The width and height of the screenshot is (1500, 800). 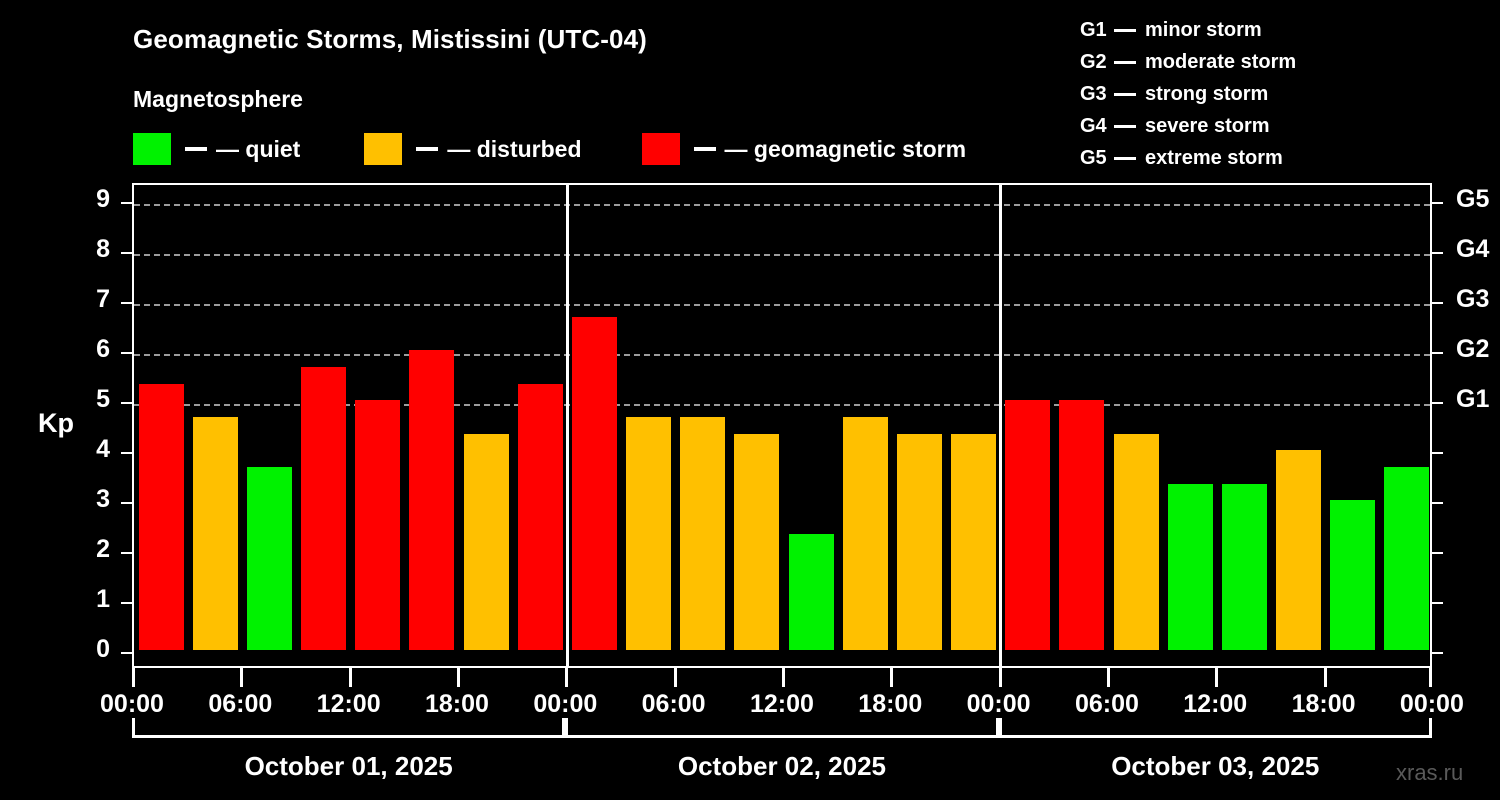 I want to click on legend-item-quiet: — quiet, so click(x=216, y=149).